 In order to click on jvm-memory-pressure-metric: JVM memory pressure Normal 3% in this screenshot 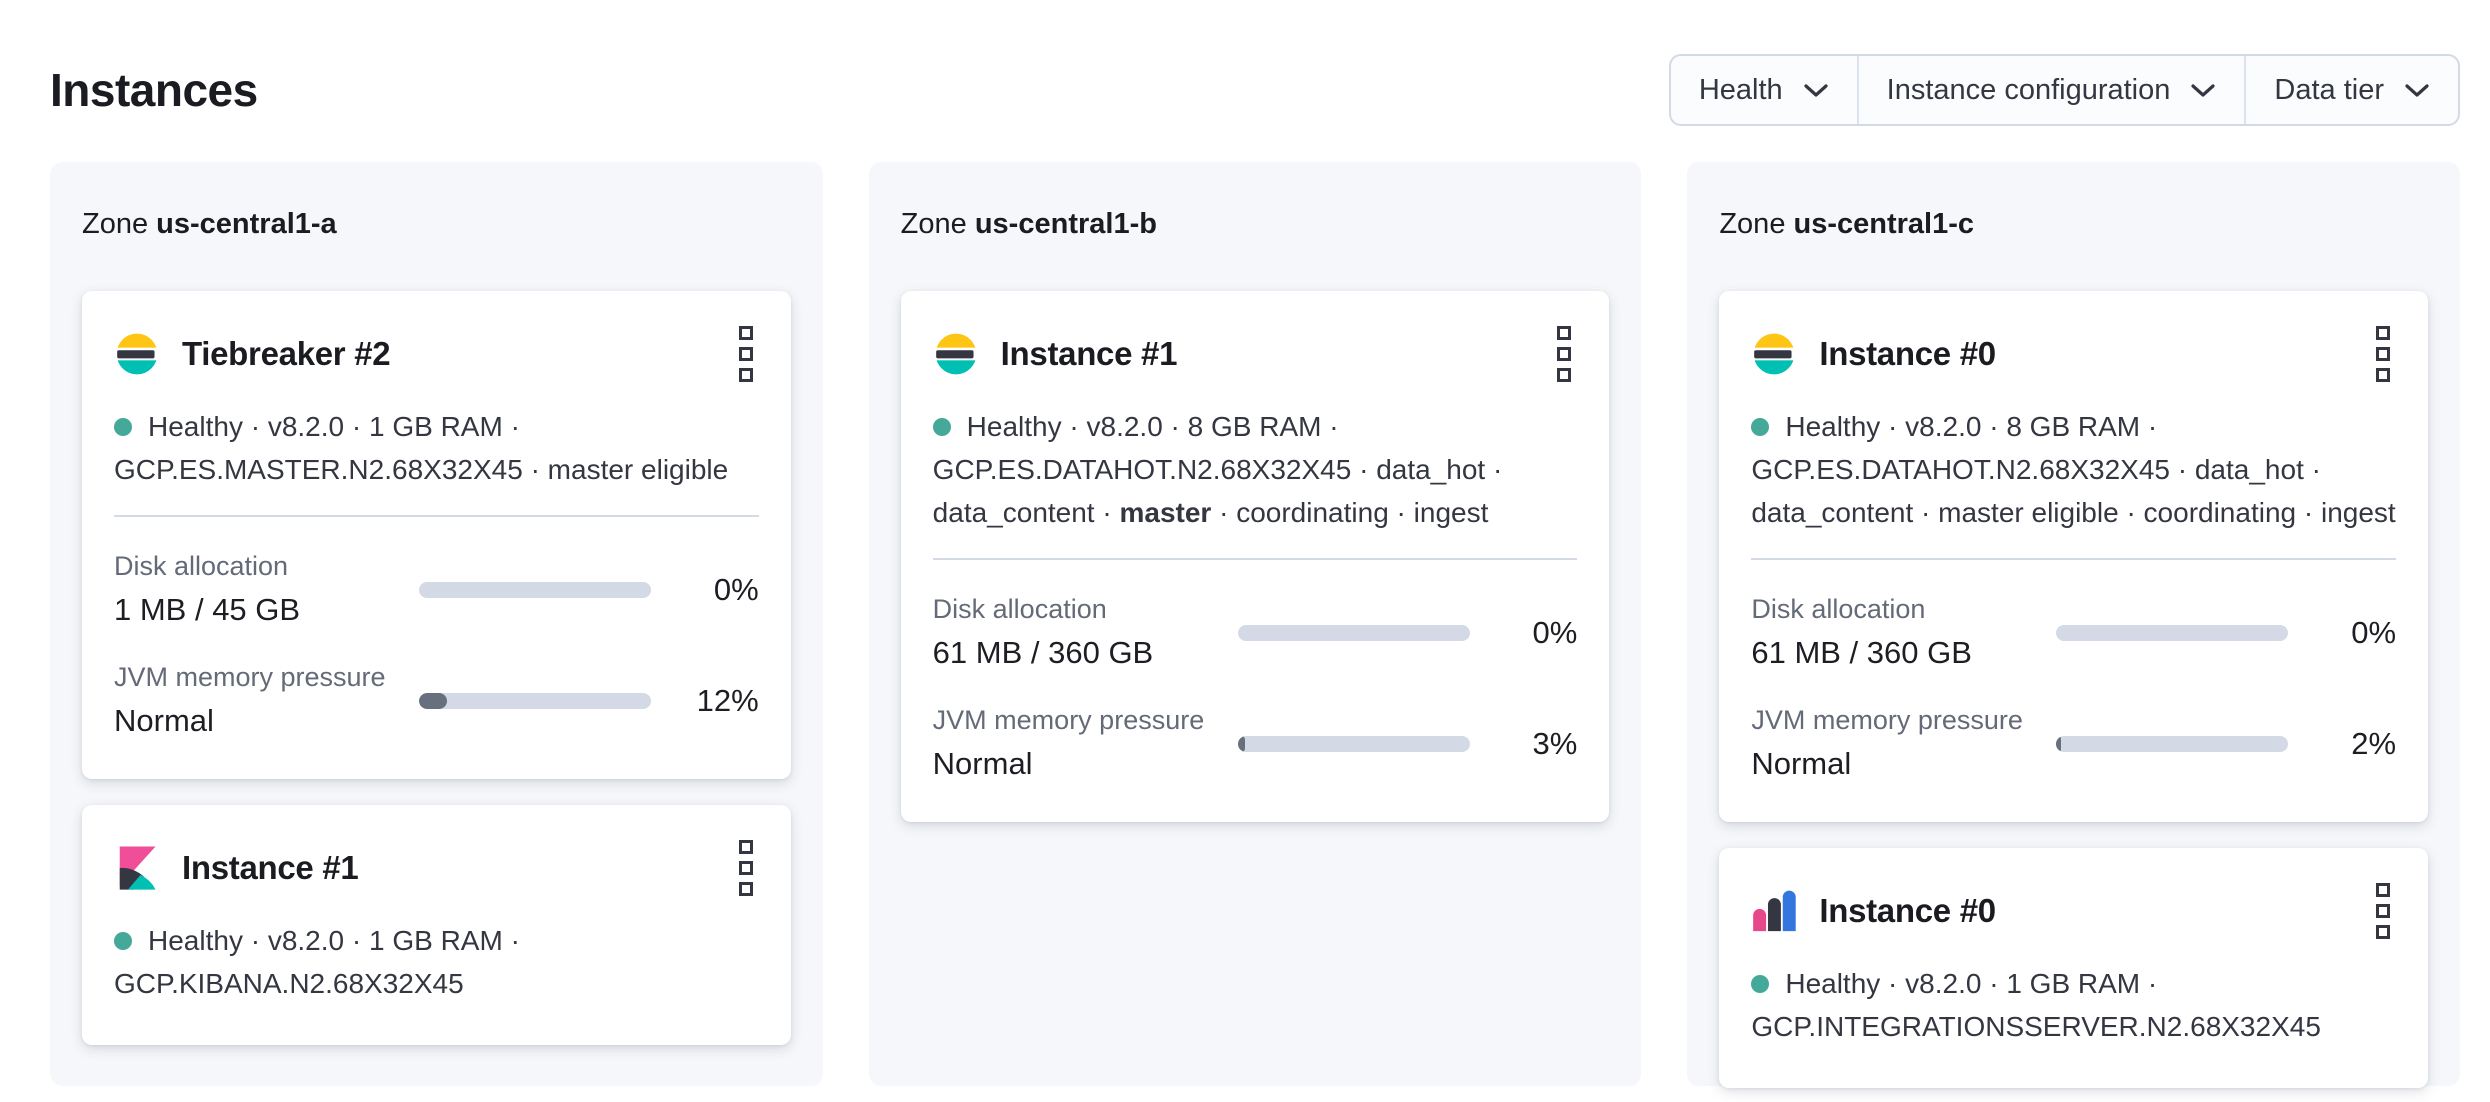, I will do `click(1255, 743)`.